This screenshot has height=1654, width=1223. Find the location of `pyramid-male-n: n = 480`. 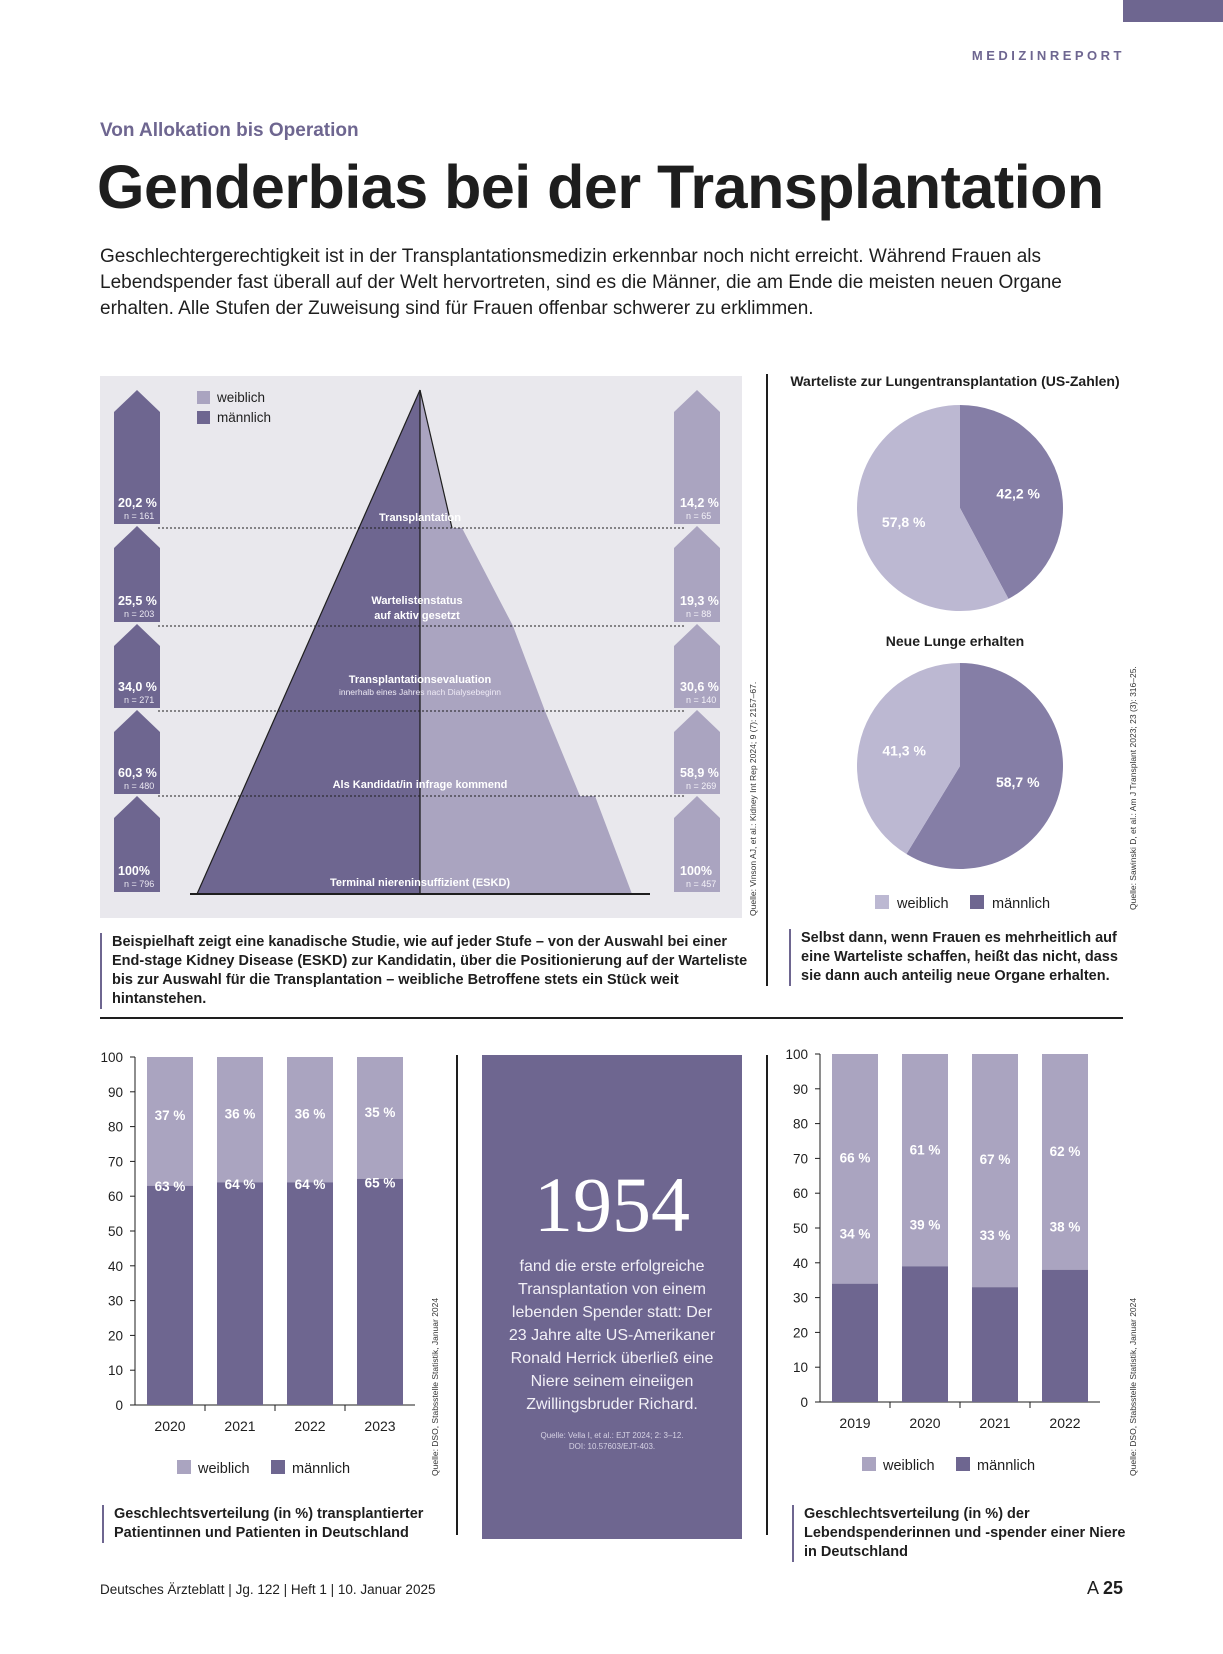

pyramid-male-n: n = 480 is located at coordinates (139, 786).